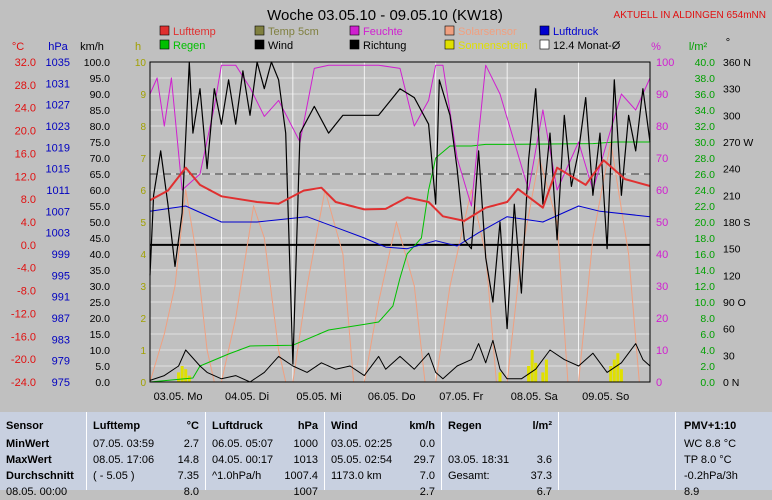 This screenshot has height=500, width=772. What do you see at coordinates (690, 15) in the screenshot?
I see `live-location-label: AKTUELL IN ALDINGEN 654mNN` at bounding box center [690, 15].